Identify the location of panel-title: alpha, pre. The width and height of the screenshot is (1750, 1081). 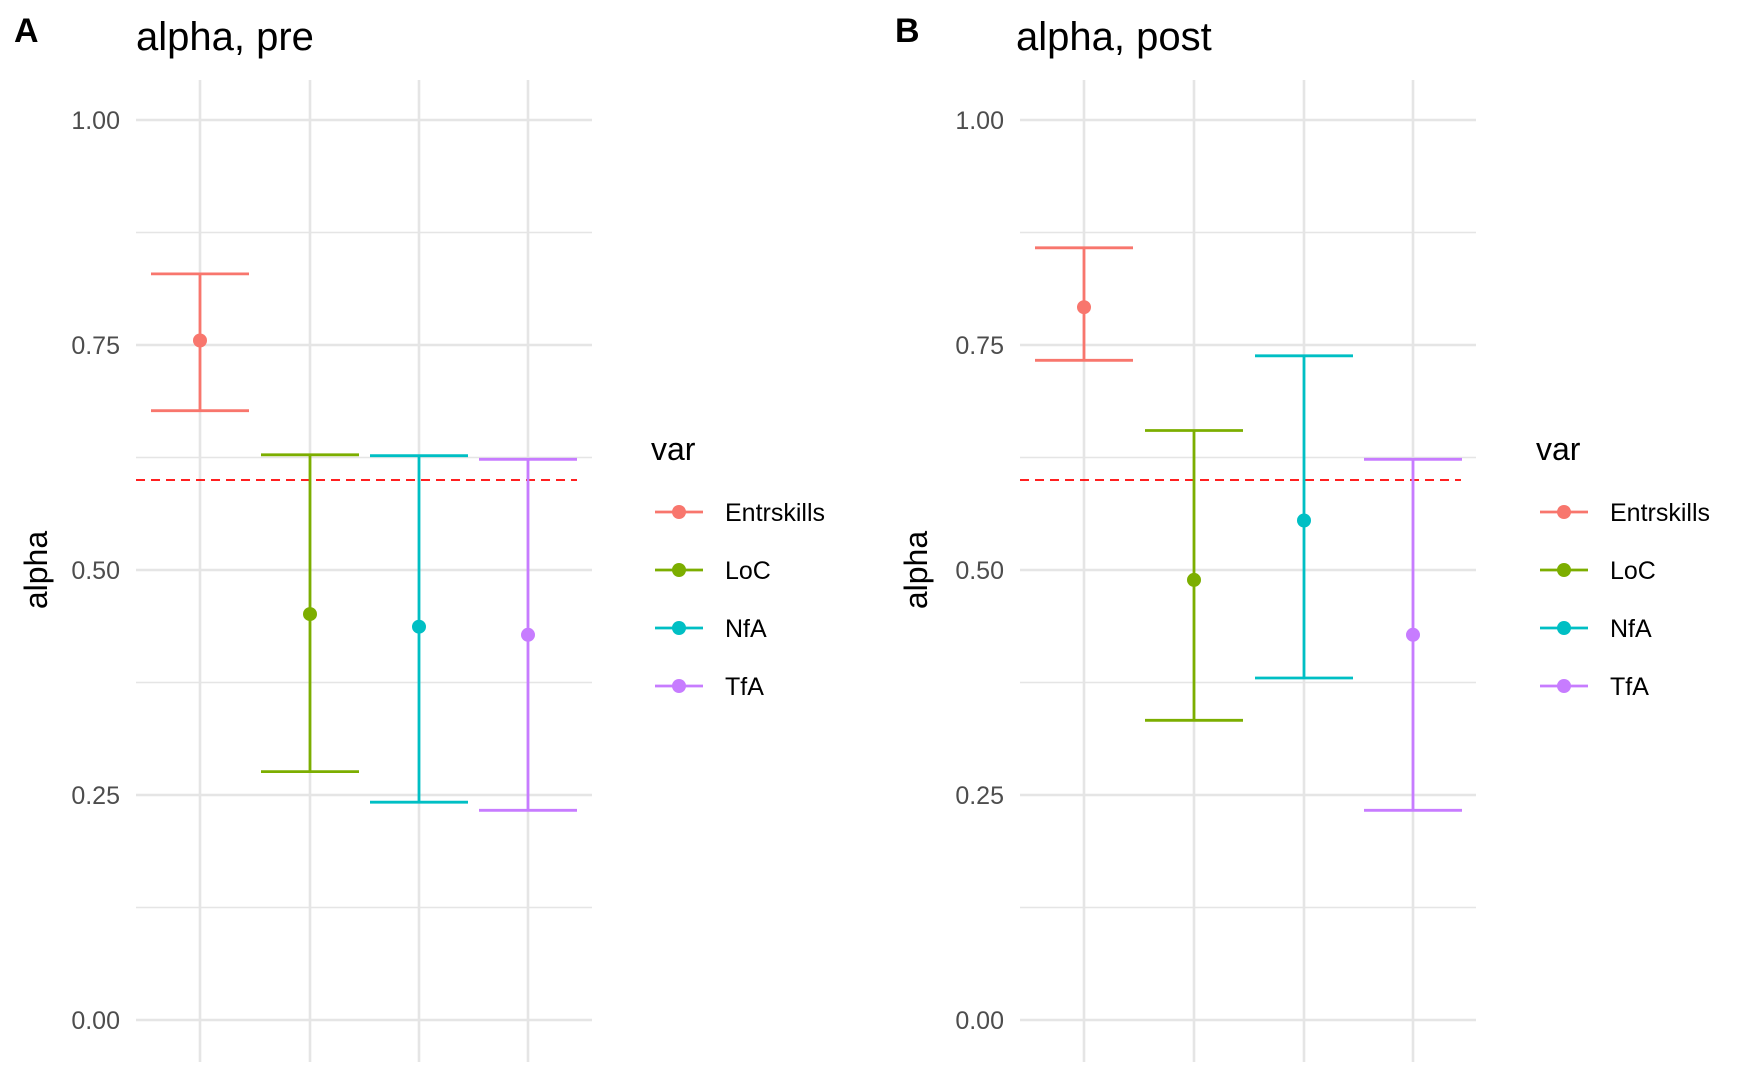
(225, 37).